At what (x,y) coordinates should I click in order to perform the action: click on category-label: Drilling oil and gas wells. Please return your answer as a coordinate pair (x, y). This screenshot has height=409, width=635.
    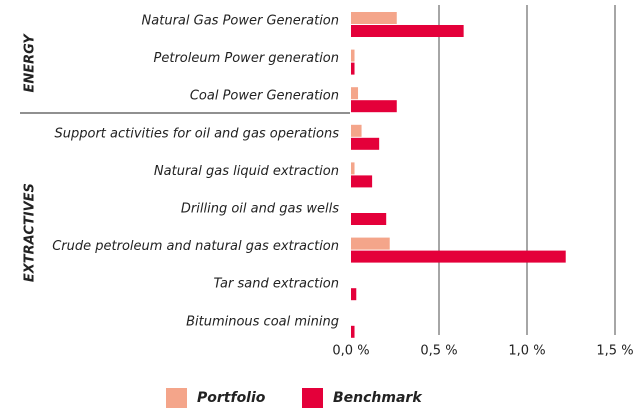
    Looking at the image, I should click on (260, 209).